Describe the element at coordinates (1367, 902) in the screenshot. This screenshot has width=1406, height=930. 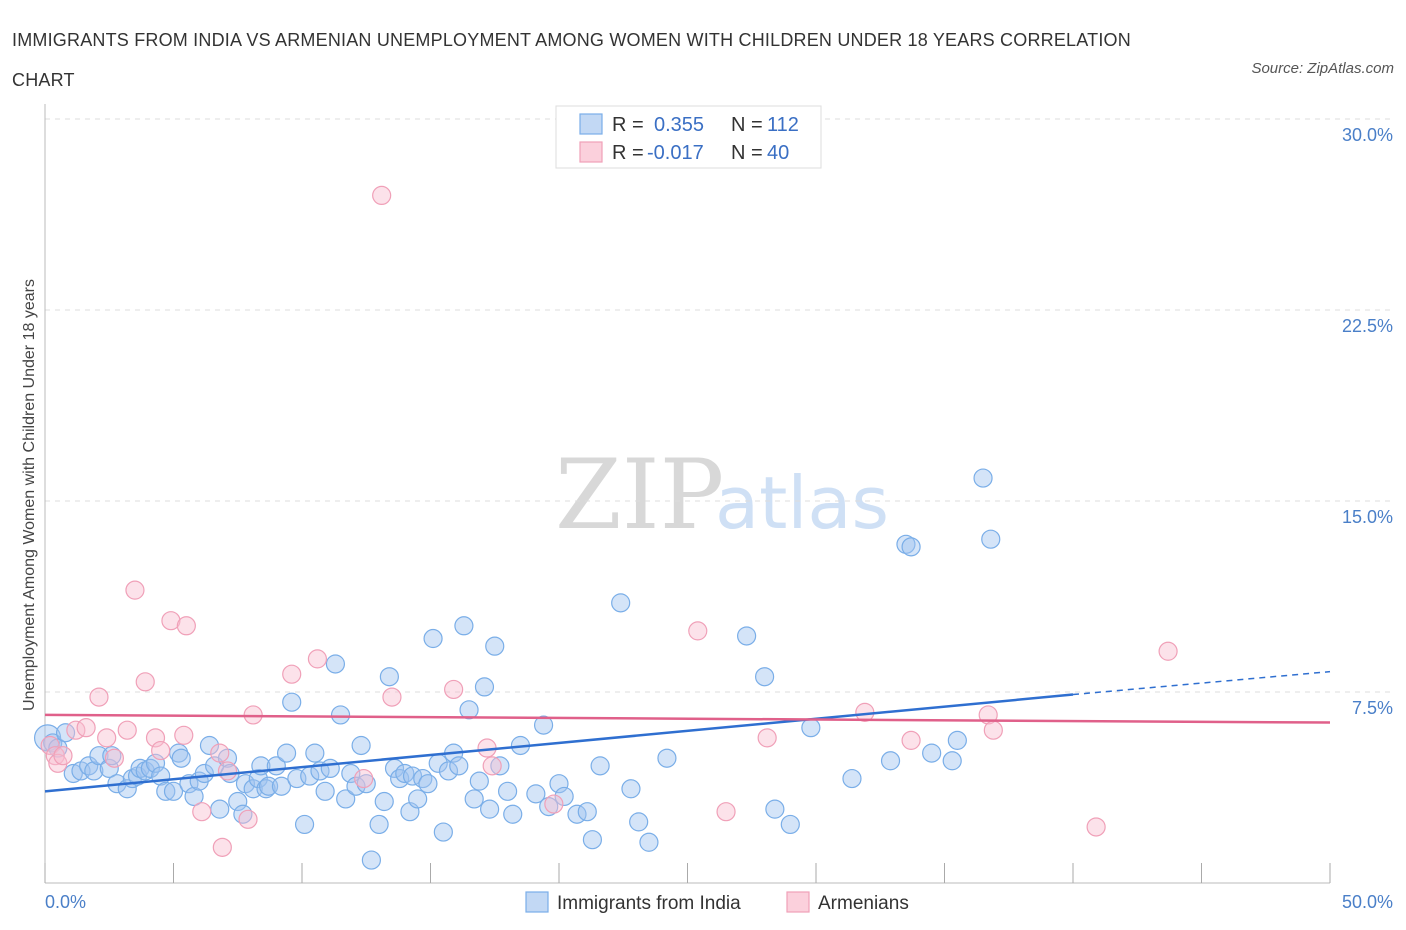
I see `x-tick-label: 50.0%` at that location.